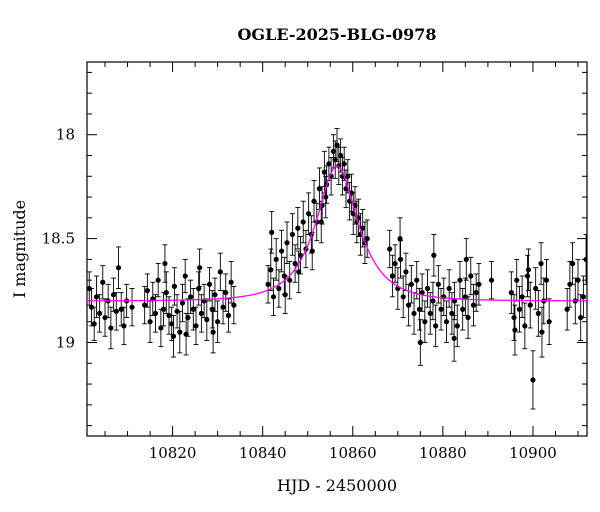 Image resolution: width=600 pixels, height=512 pixels. I want to click on chart-title: OGLE-2025-BLG-0978, so click(336, 34).